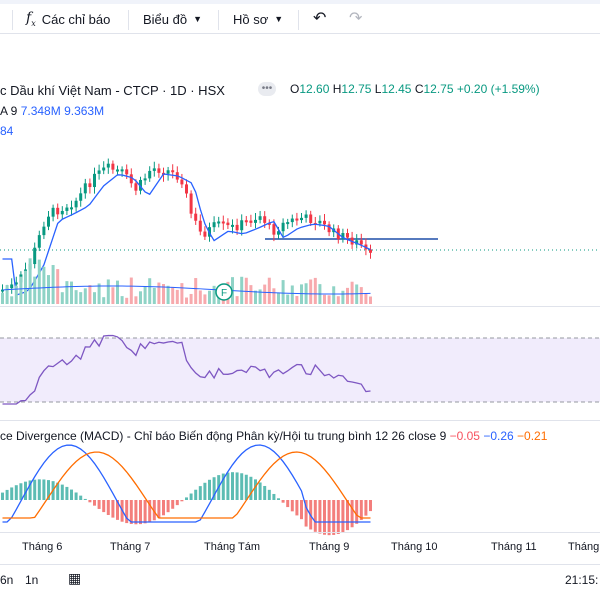 This screenshot has height=600, width=600. Describe the element at coordinates (584, 547) in the screenshot. I see `time-axis-label: Tháng` at that location.